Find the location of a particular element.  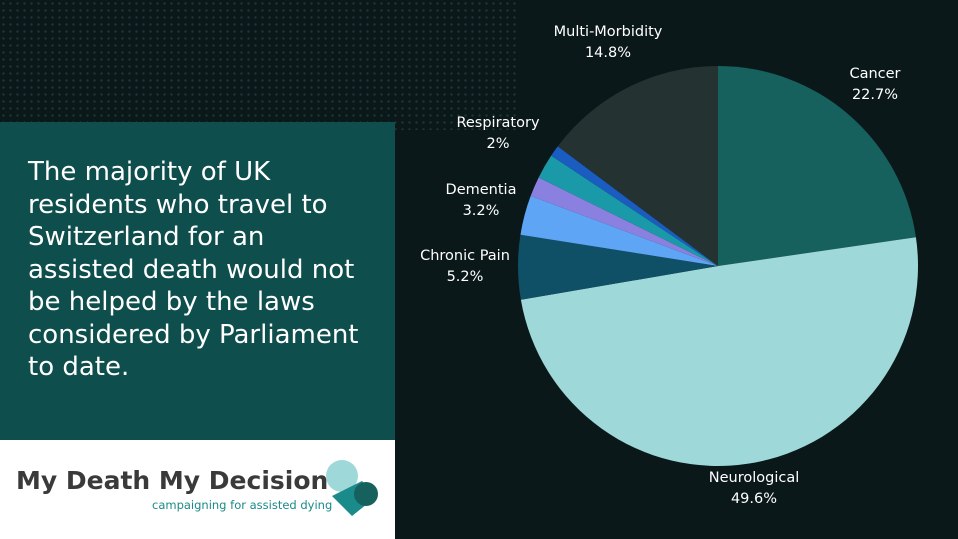

slice-value-label: 2% is located at coordinates (497, 144).